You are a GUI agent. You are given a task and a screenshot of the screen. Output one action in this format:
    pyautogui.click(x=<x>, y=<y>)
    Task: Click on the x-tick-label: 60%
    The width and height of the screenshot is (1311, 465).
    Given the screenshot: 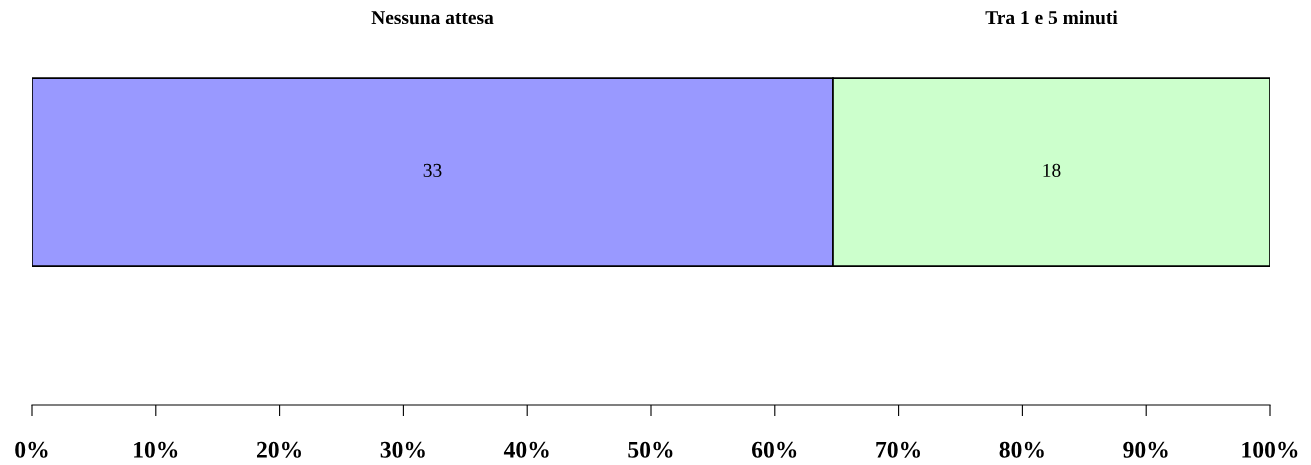 What is the action you would take?
    pyautogui.click(x=774, y=449)
    